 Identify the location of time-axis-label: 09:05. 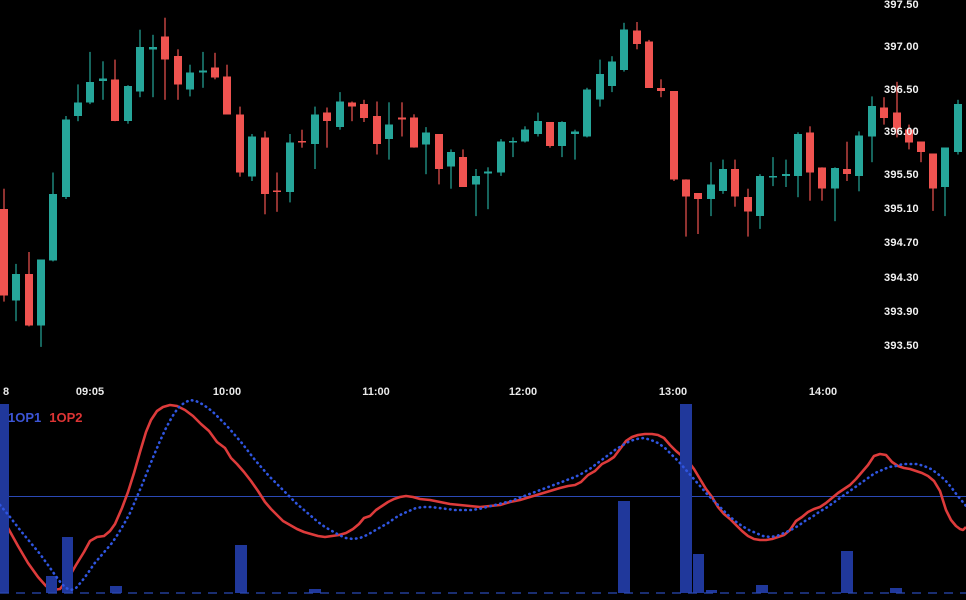
(90, 392).